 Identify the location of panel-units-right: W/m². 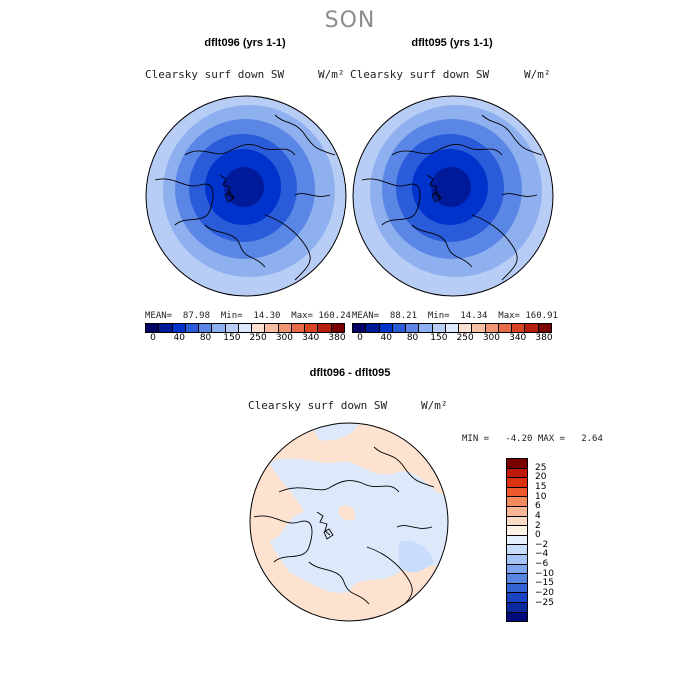
(537, 74).